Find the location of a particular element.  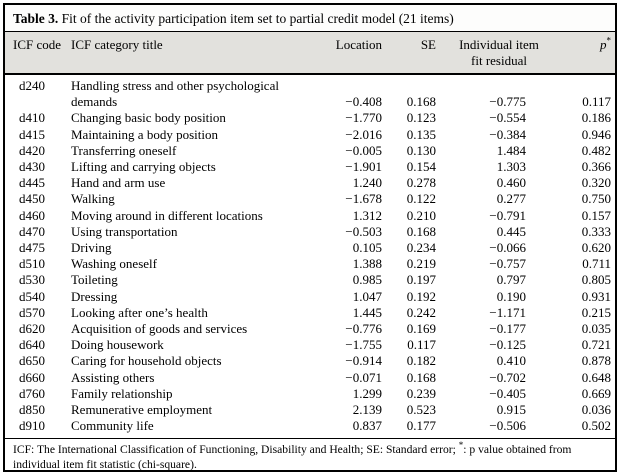

cell-category-title: Changing basic body position is located at coordinates (148, 118).